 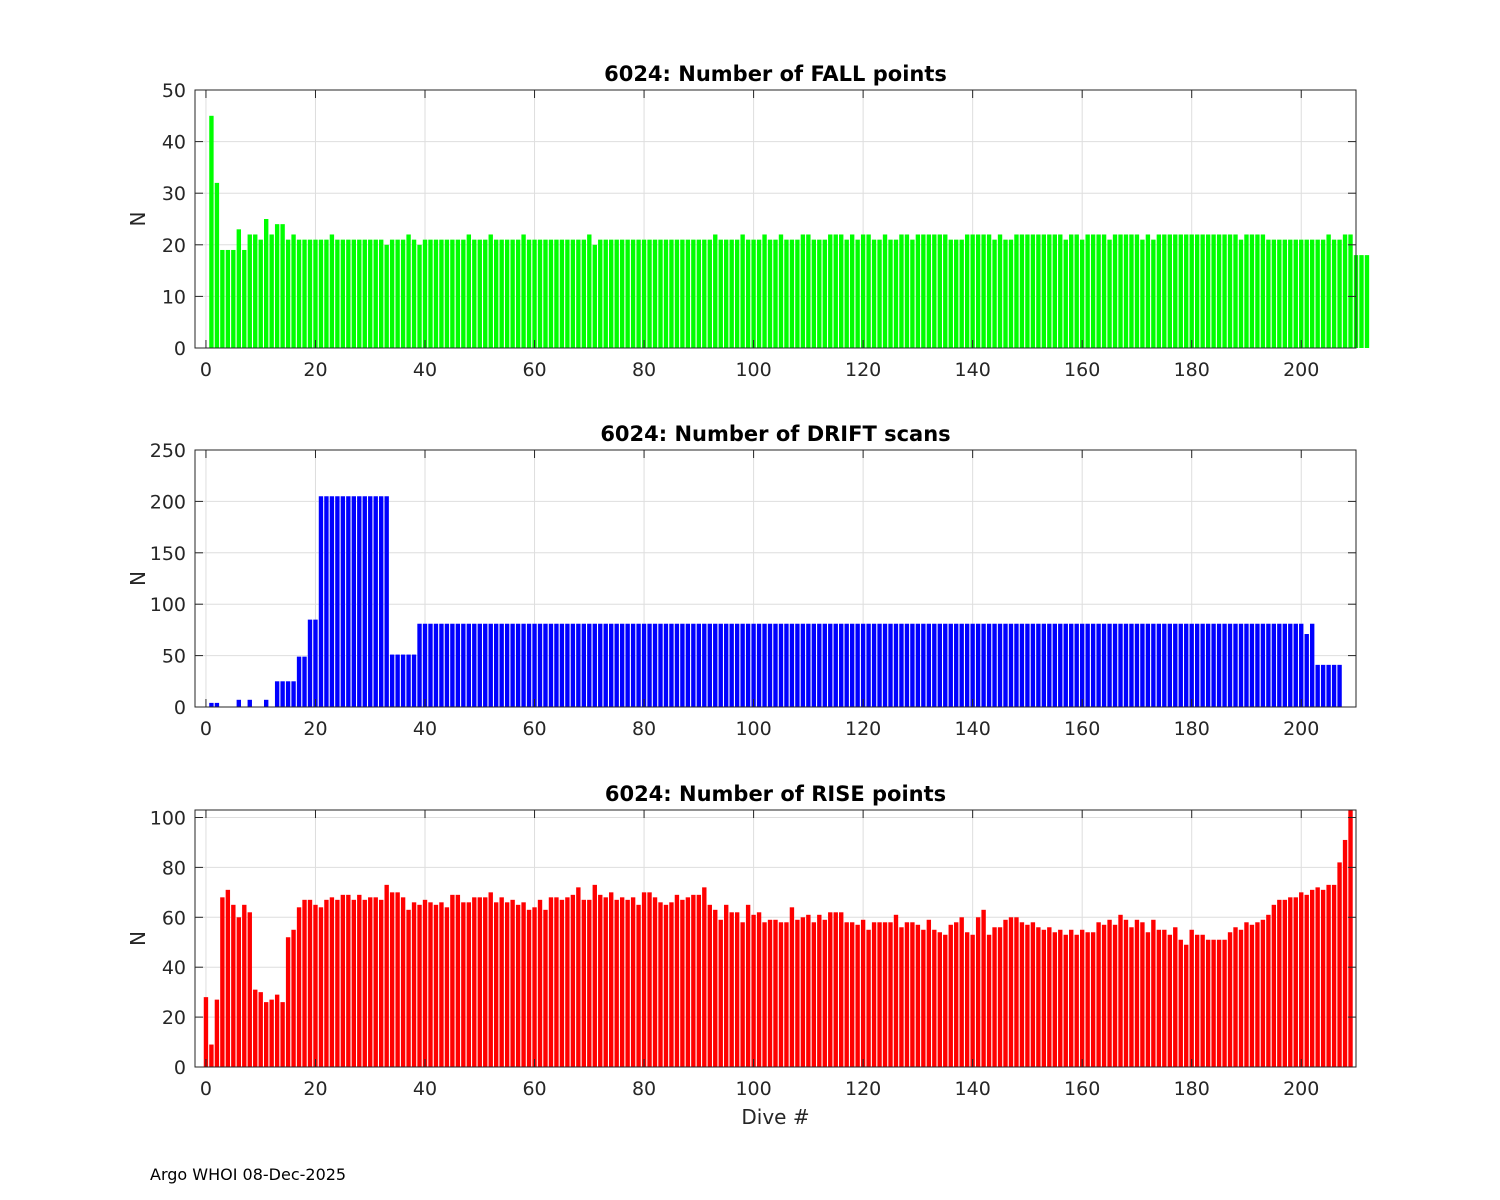 I want to click on x-axis-label: Dive #, so click(x=775, y=1117).